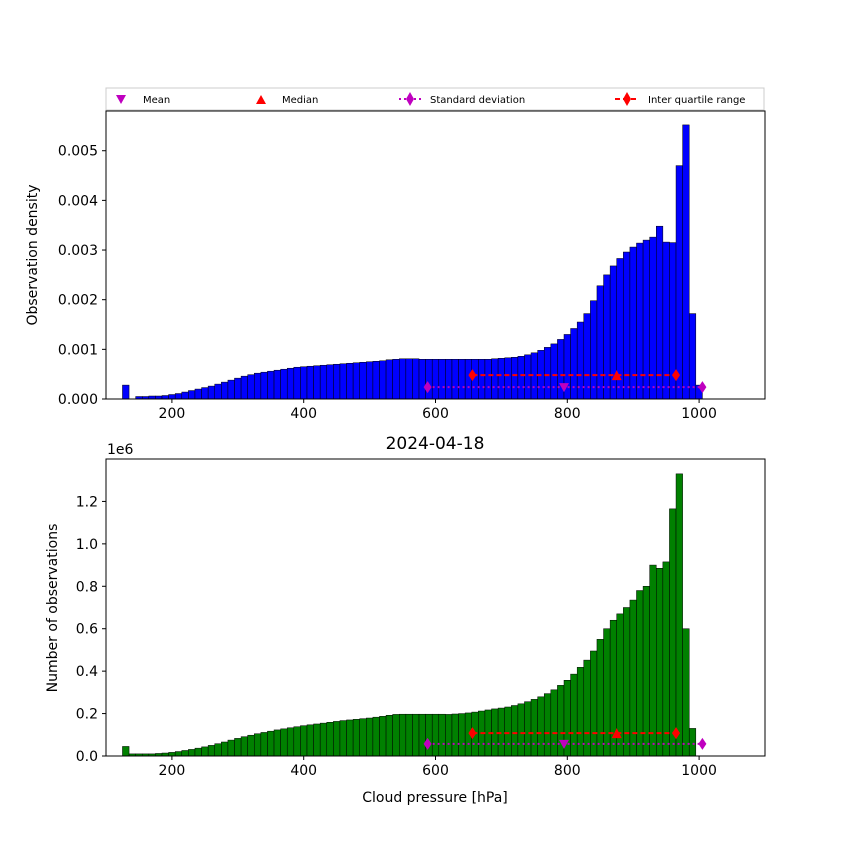 The image size is (850, 850). I want to click on y-tick-label: 0.004, so click(78, 201).